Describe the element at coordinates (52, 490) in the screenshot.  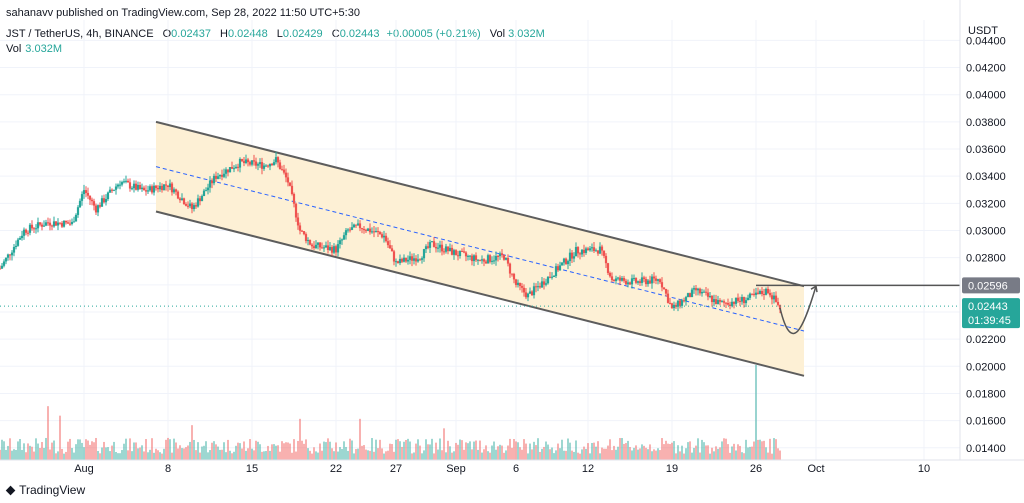
I see `brand-label: TradingView` at that location.